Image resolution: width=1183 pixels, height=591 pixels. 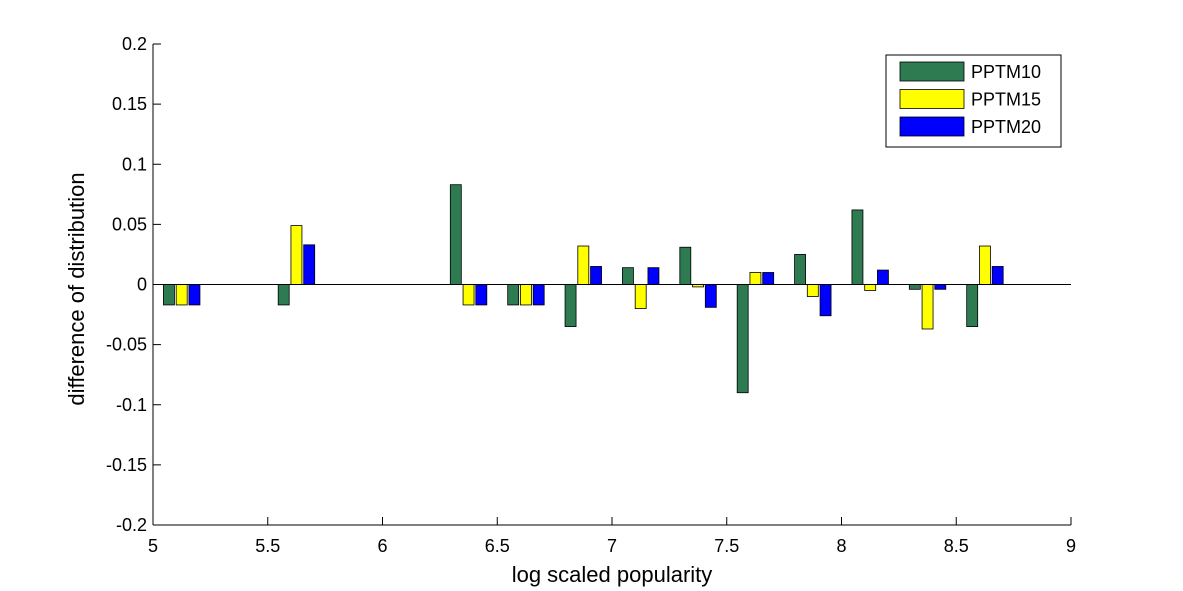 What do you see at coordinates (129, 104) in the screenshot?
I see `y-tick-label: 0.15` at bounding box center [129, 104].